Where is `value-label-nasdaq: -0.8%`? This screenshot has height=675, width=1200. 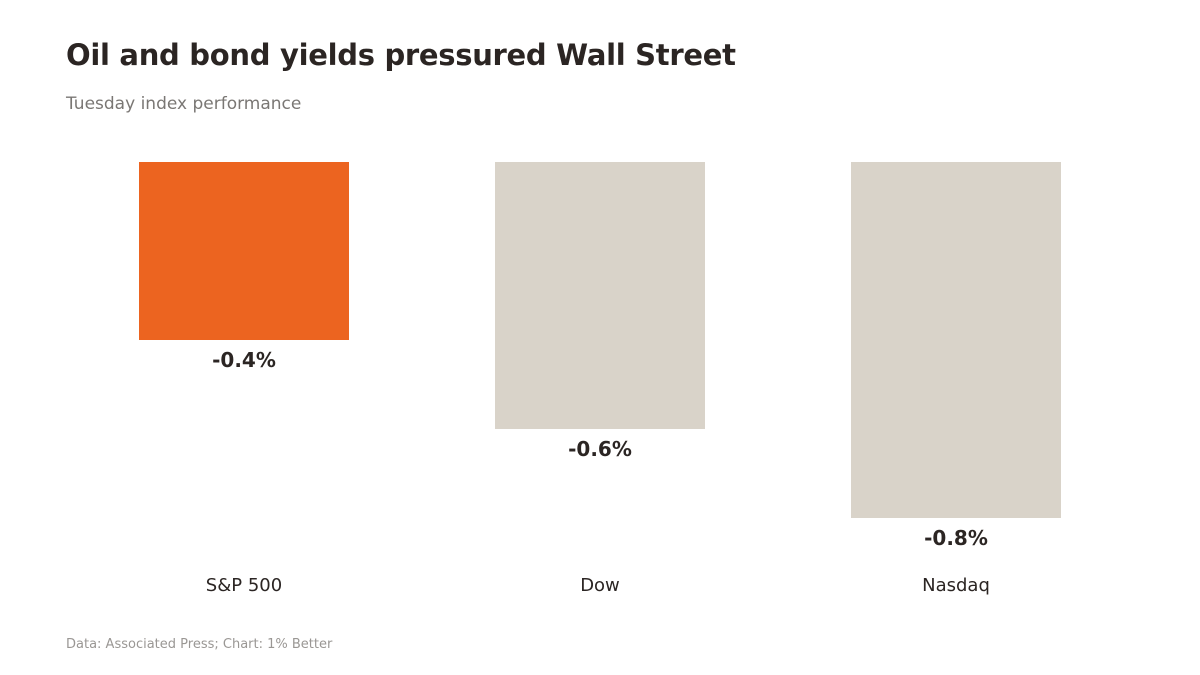 value-label-nasdaq: -0.8% is located at coordinates (956, 538).